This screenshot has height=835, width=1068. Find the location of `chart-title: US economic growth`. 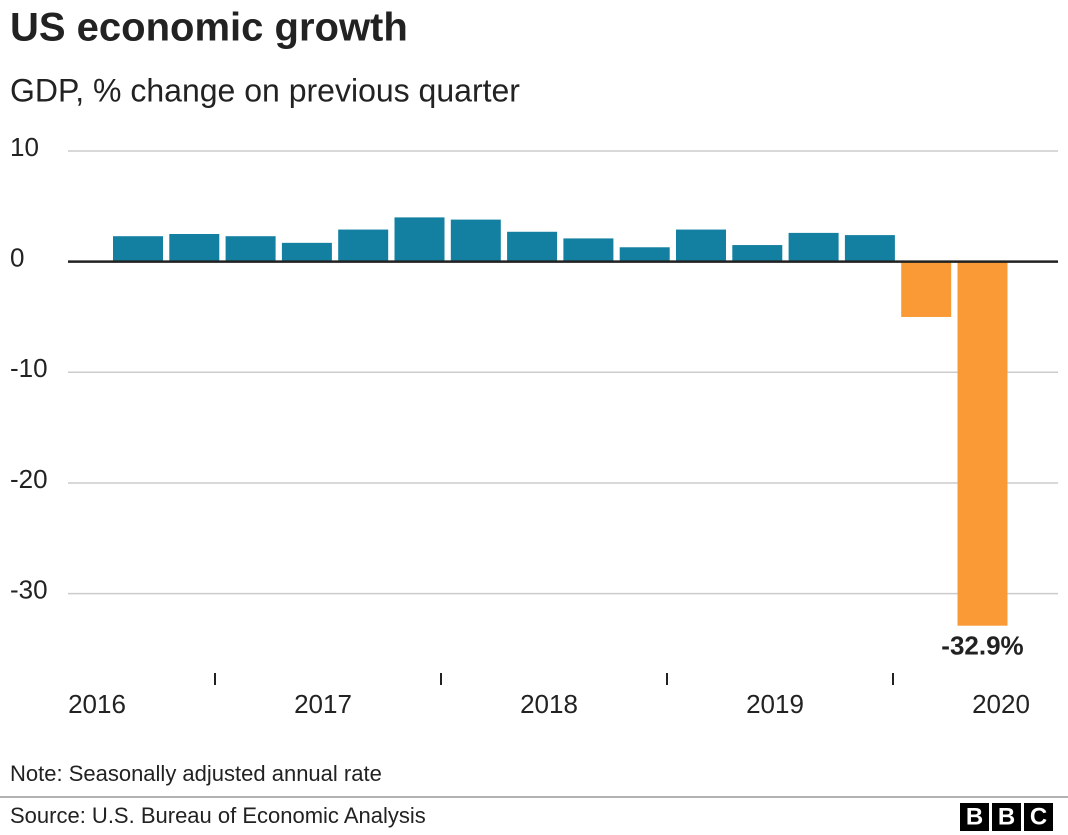

chart-title: US economic growth is located at coordinates (209, 28).